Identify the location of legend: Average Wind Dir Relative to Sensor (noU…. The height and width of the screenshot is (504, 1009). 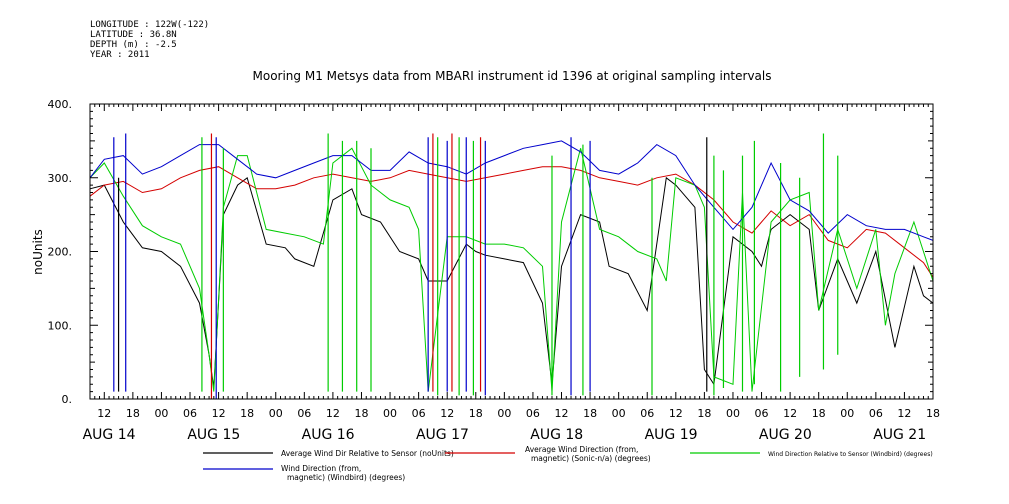
(568, 463).